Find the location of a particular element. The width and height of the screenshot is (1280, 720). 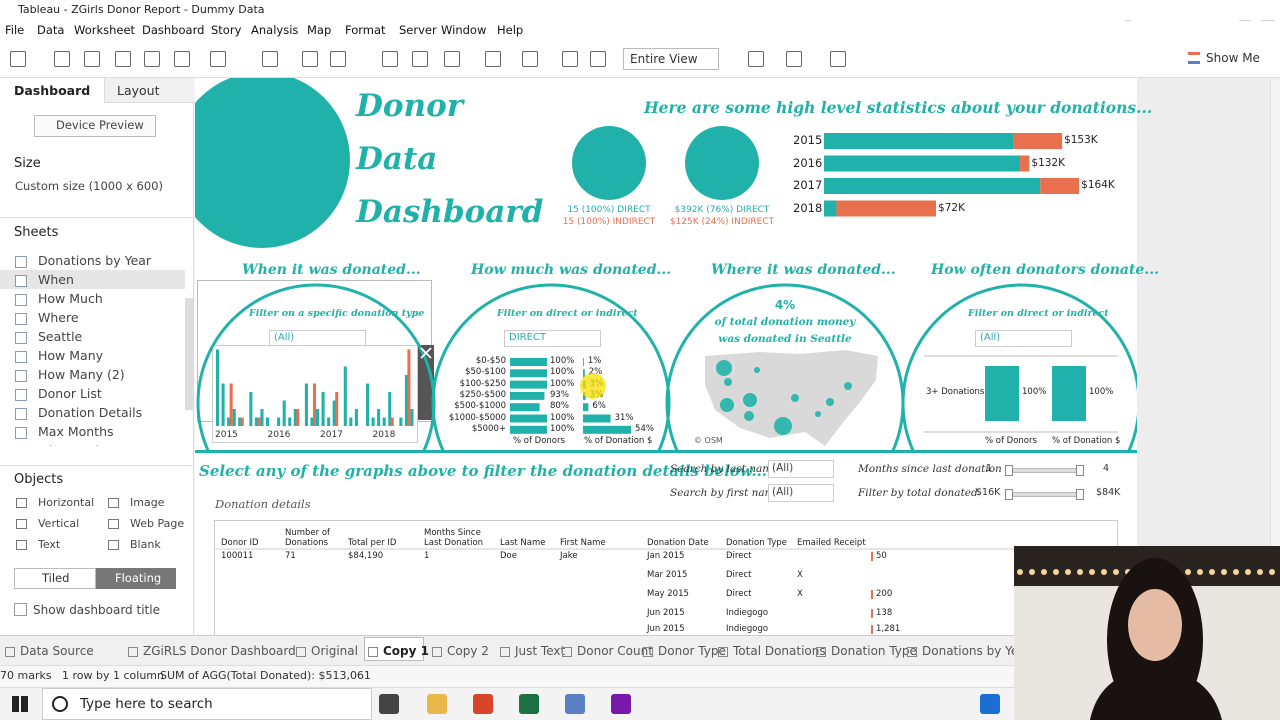

status-text: 70 marks is located at coordinates (26, 675).